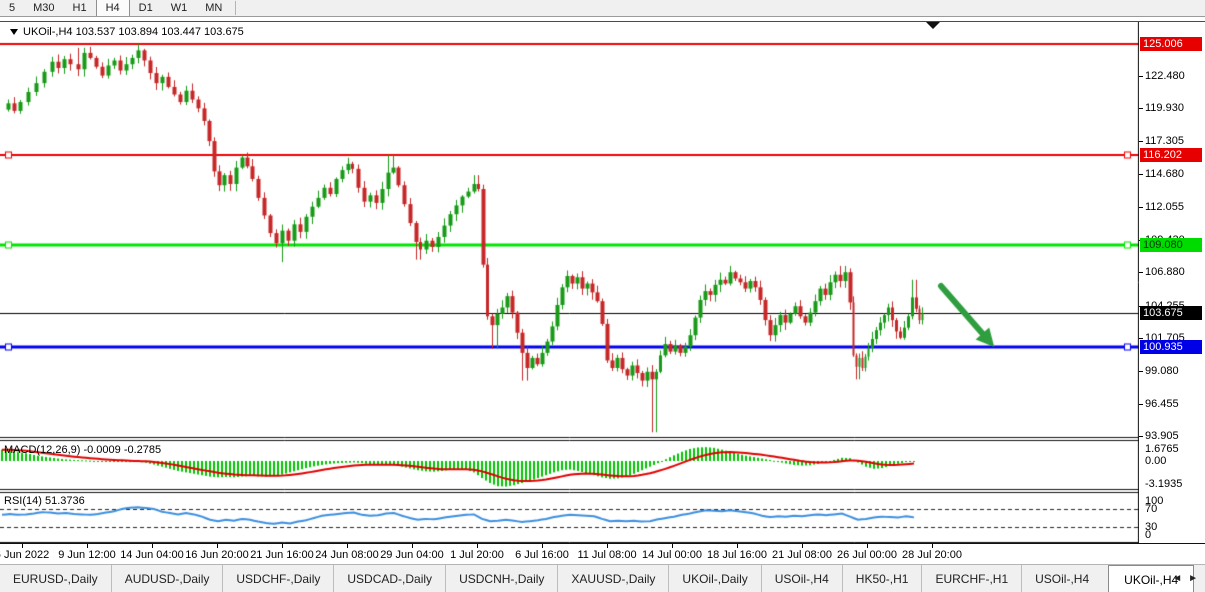 The image size is (1205, 592). What do you see at coordinates (83, 450) in the screenshot?
I see `macd-indicator-label: MACD(12,26,9) -0.0009 -0.2785` at bounding box center [83, 450].